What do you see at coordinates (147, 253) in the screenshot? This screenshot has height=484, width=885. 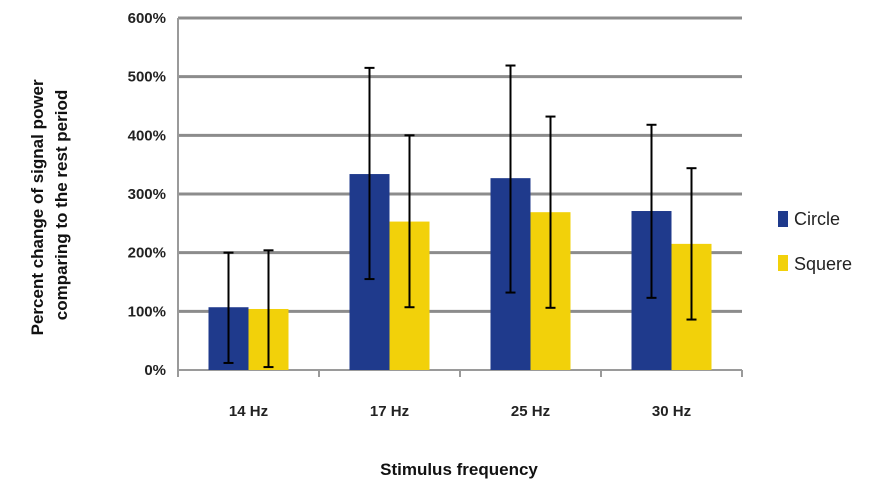 I see `y-tick-label: 200%` at bounding box center [147, 253].